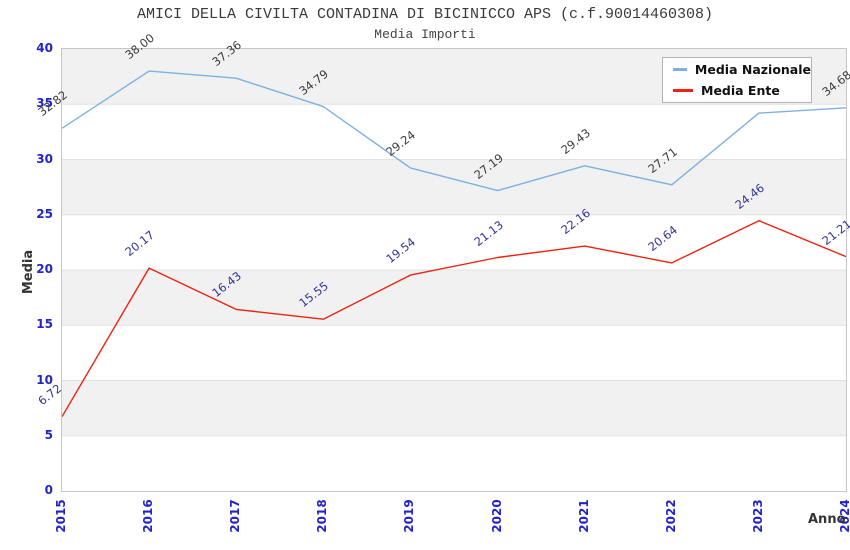  I want to click on y-tick-label: 25, so click(44, 213).